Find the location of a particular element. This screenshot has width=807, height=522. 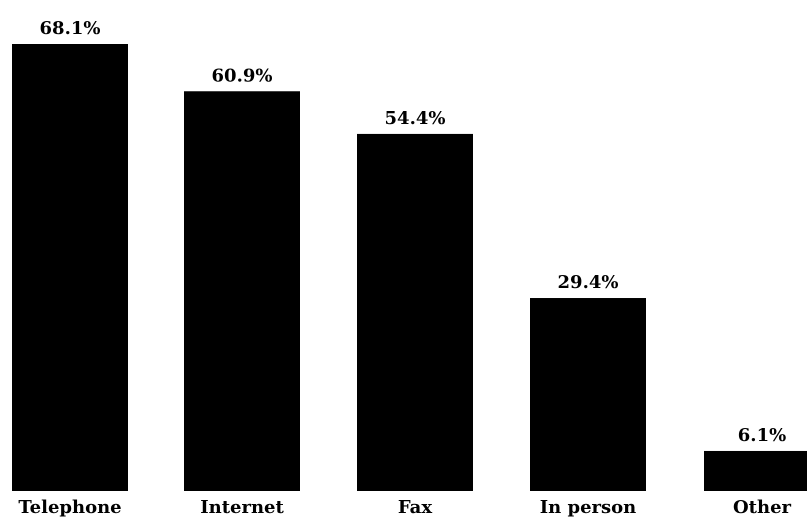

bar-internet is located at coordinates (242, 291).